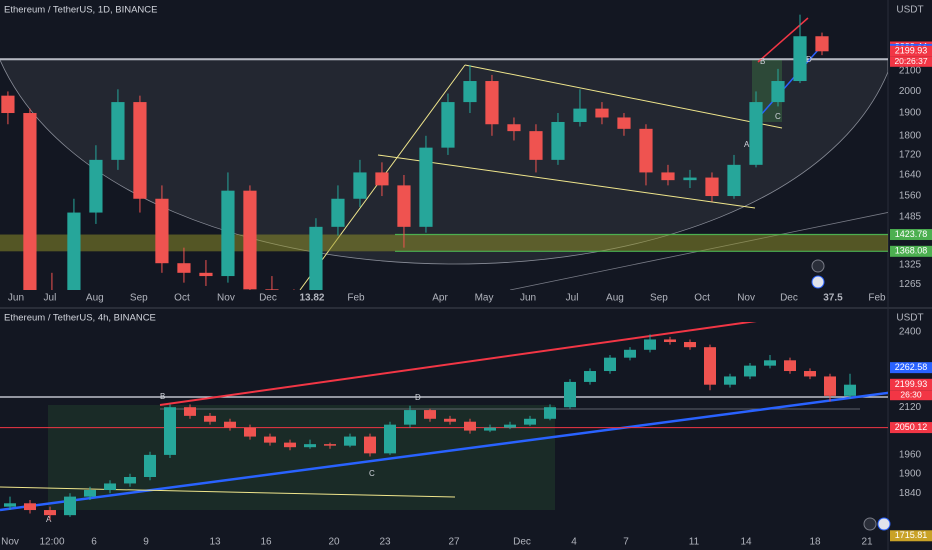  What do you see at coordinates (909, 10) in the screenshot?
I see `currency-unit: USDT` at bounding box center [909, 10].